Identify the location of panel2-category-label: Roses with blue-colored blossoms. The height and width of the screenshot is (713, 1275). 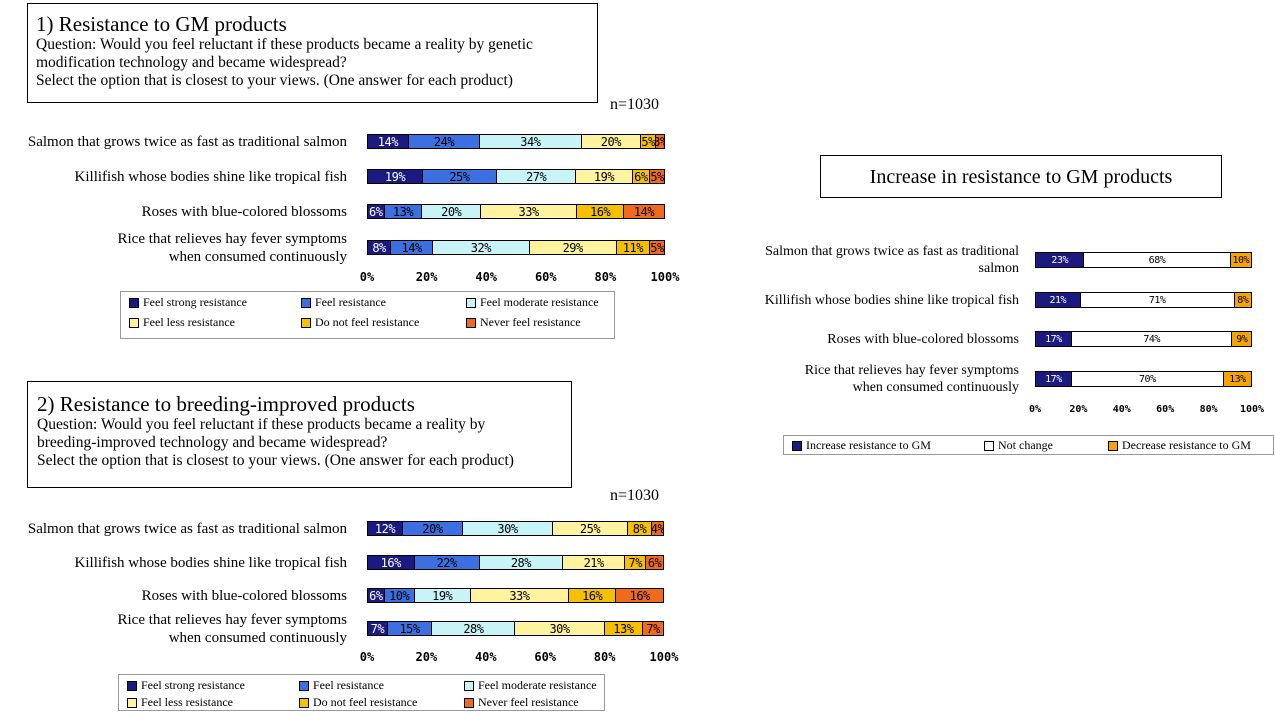
(173, 596).